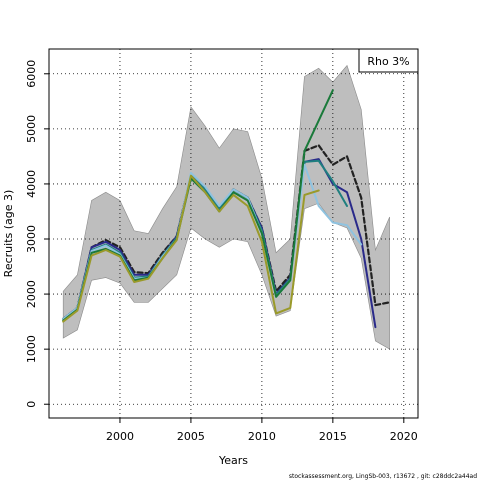 The width and height of the screenshot is (480, 480). Describe the element at coordinates (333, 436) in the screenshot. I see `x-tick-label: 2015` at that location.